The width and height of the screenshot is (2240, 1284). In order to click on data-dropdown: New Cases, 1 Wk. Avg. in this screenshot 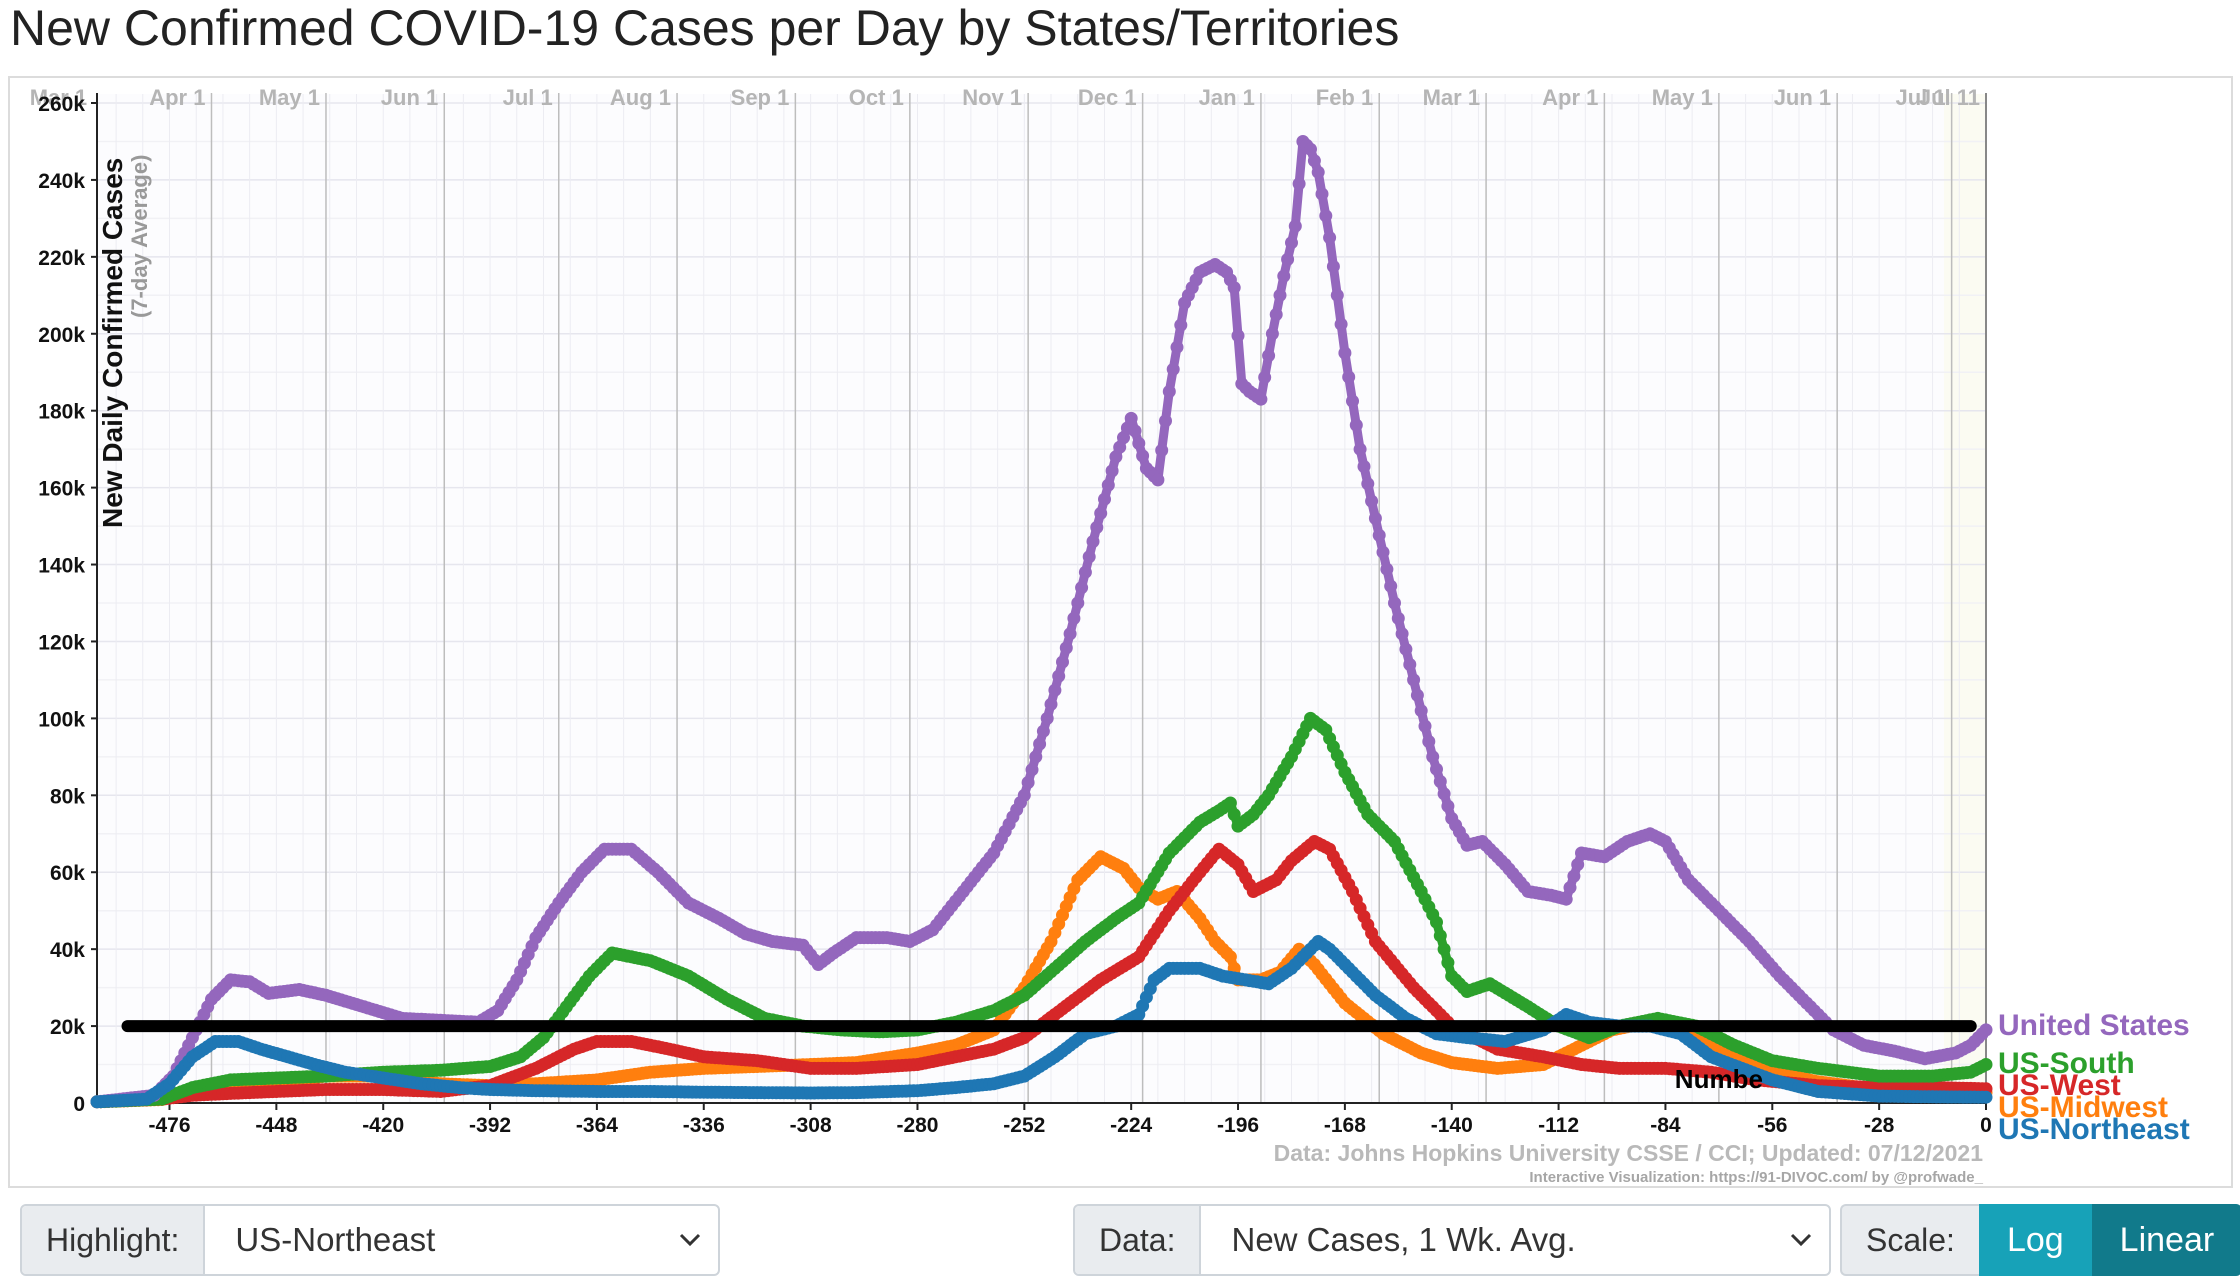, I will do `click(1515, 1240)`.